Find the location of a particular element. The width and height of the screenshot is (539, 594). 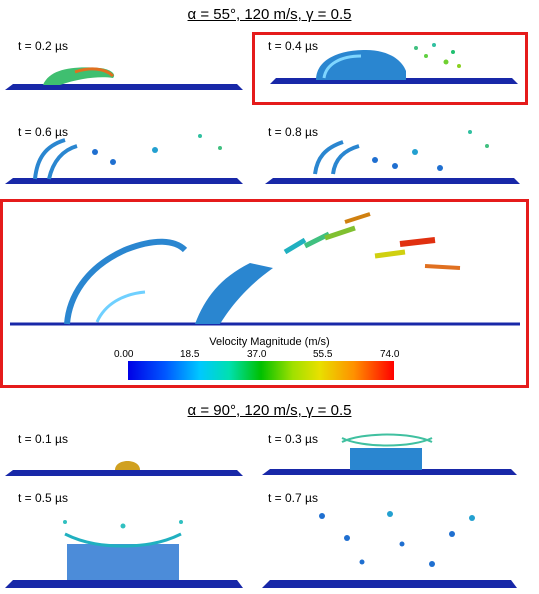

colorbar-title: Velocity Magnitude (m/s) is located at coordinates (269, 342).